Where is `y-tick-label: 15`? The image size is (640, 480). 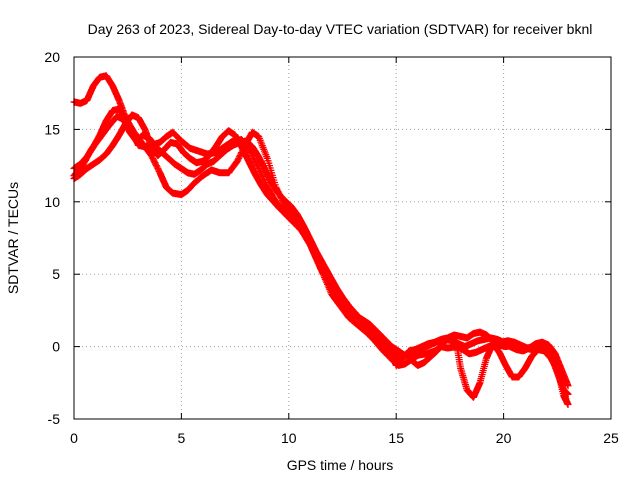
y-tick-label: 15 is located at coordinates (52, 129).